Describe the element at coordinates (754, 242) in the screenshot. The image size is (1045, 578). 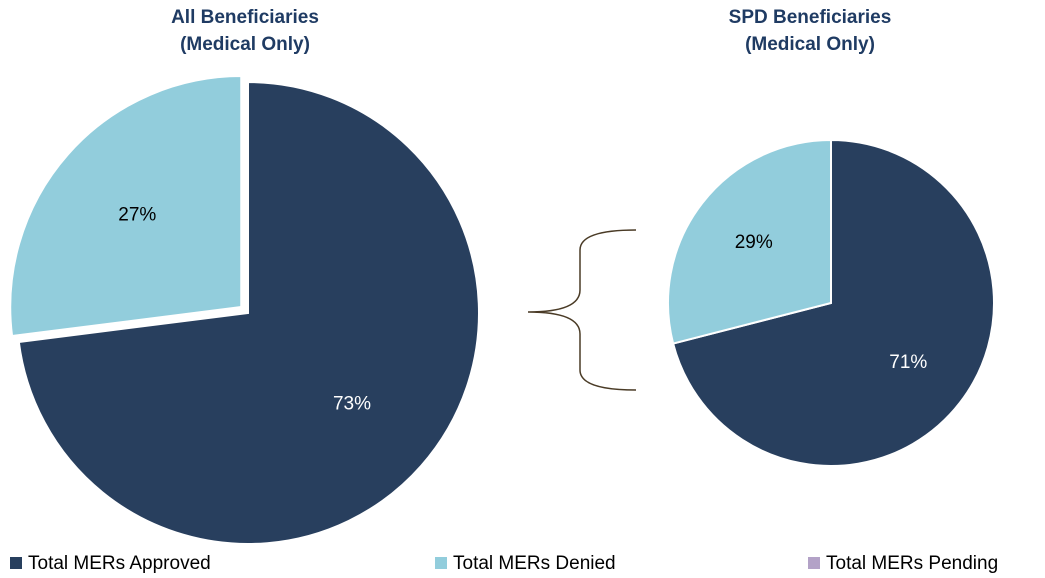
I see `data-label: 29%` at that location.